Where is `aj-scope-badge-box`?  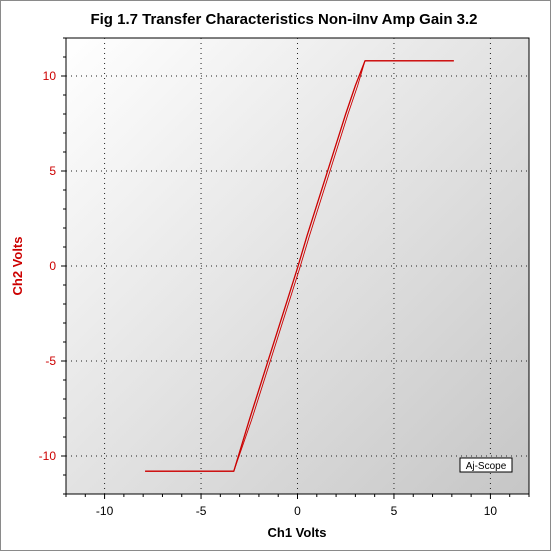
aj-scope-badge-box is located at coordinates (486, 465).